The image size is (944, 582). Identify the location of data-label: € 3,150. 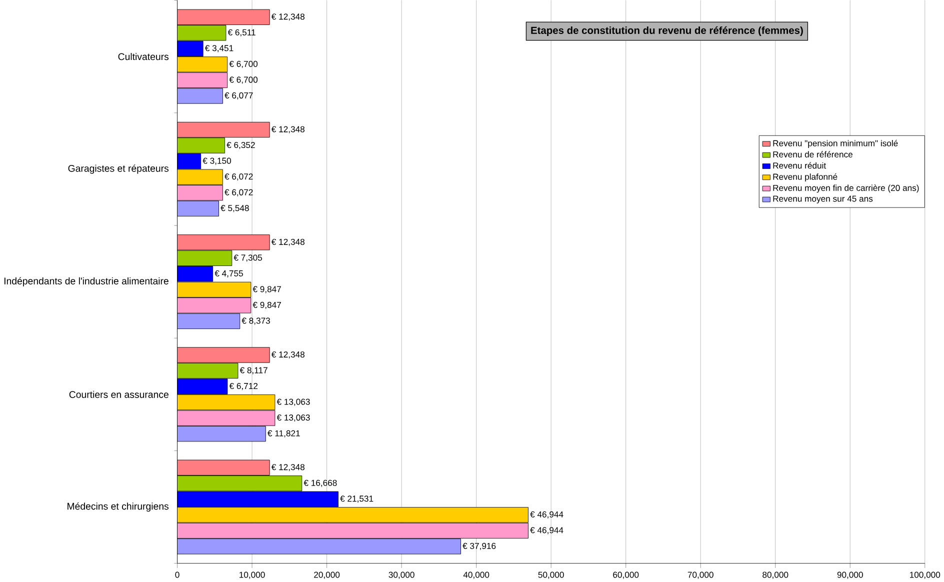
(216, 161).